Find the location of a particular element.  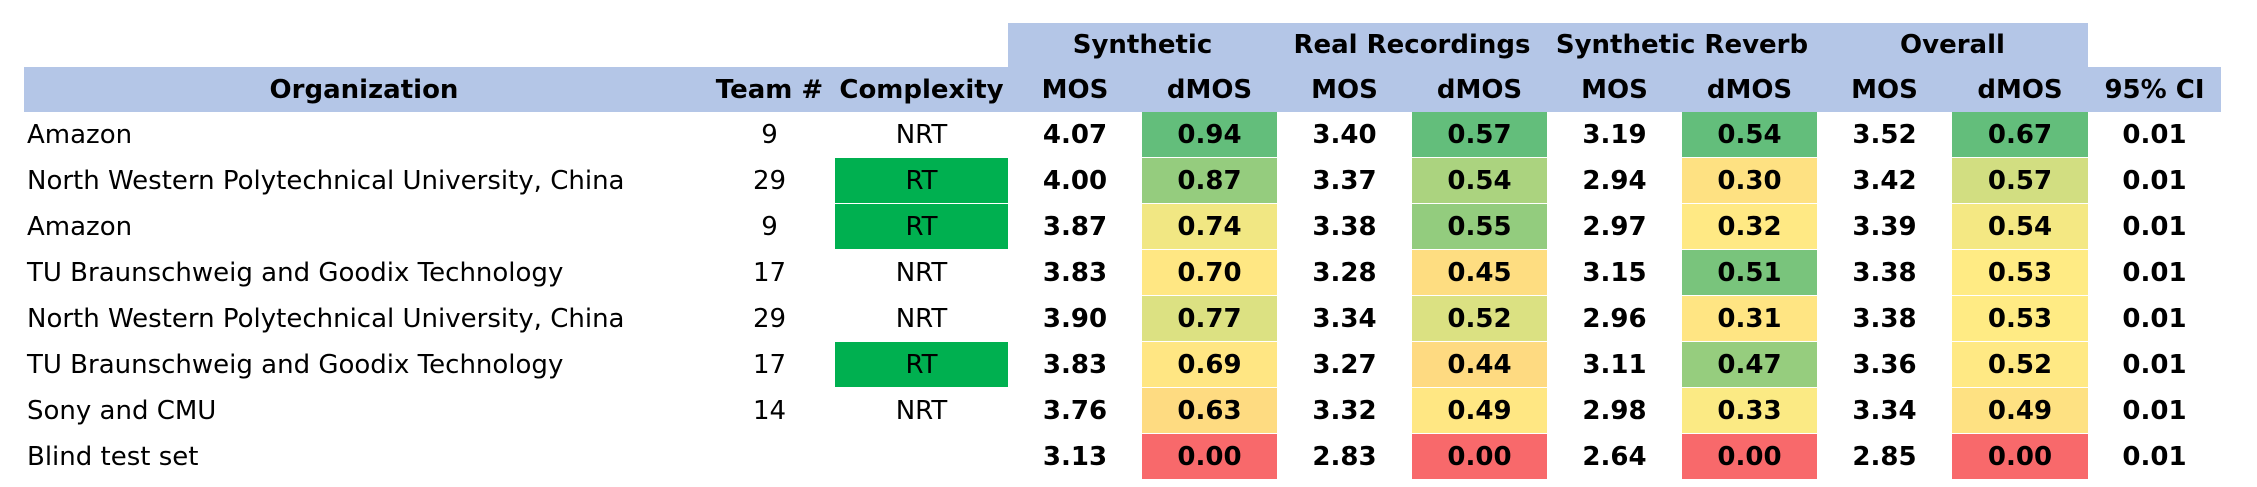

col-header-overall-dmos: dMOS is located at coordinates (2020, 89).